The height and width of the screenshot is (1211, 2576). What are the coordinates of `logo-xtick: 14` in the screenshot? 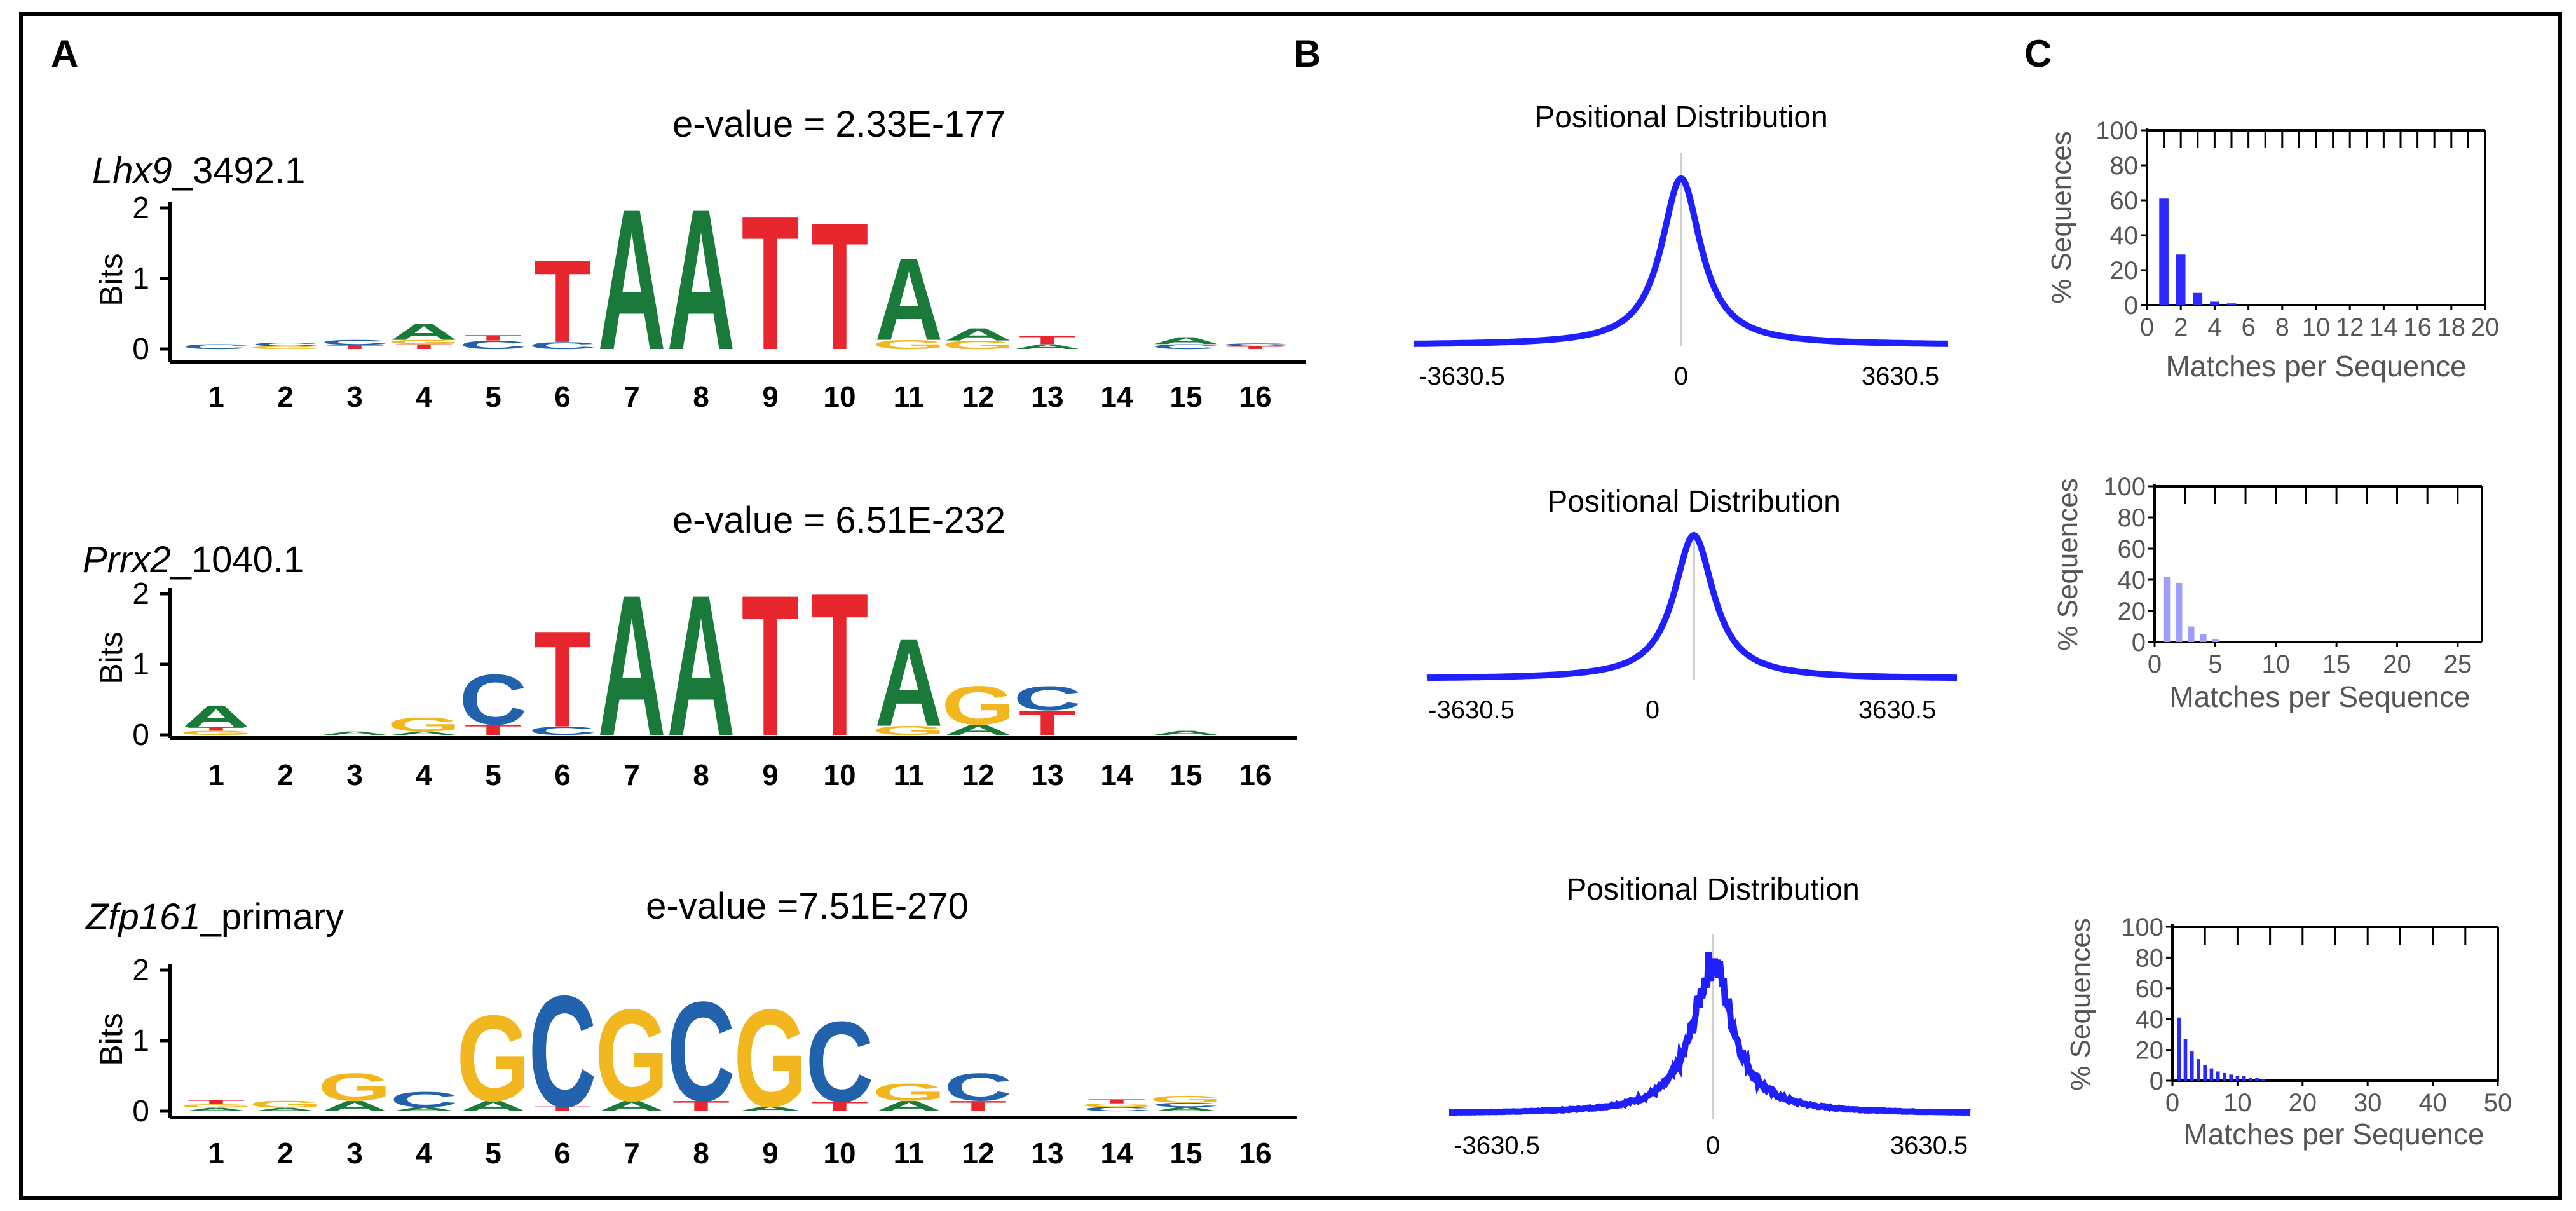 It's located at (1116, 774).